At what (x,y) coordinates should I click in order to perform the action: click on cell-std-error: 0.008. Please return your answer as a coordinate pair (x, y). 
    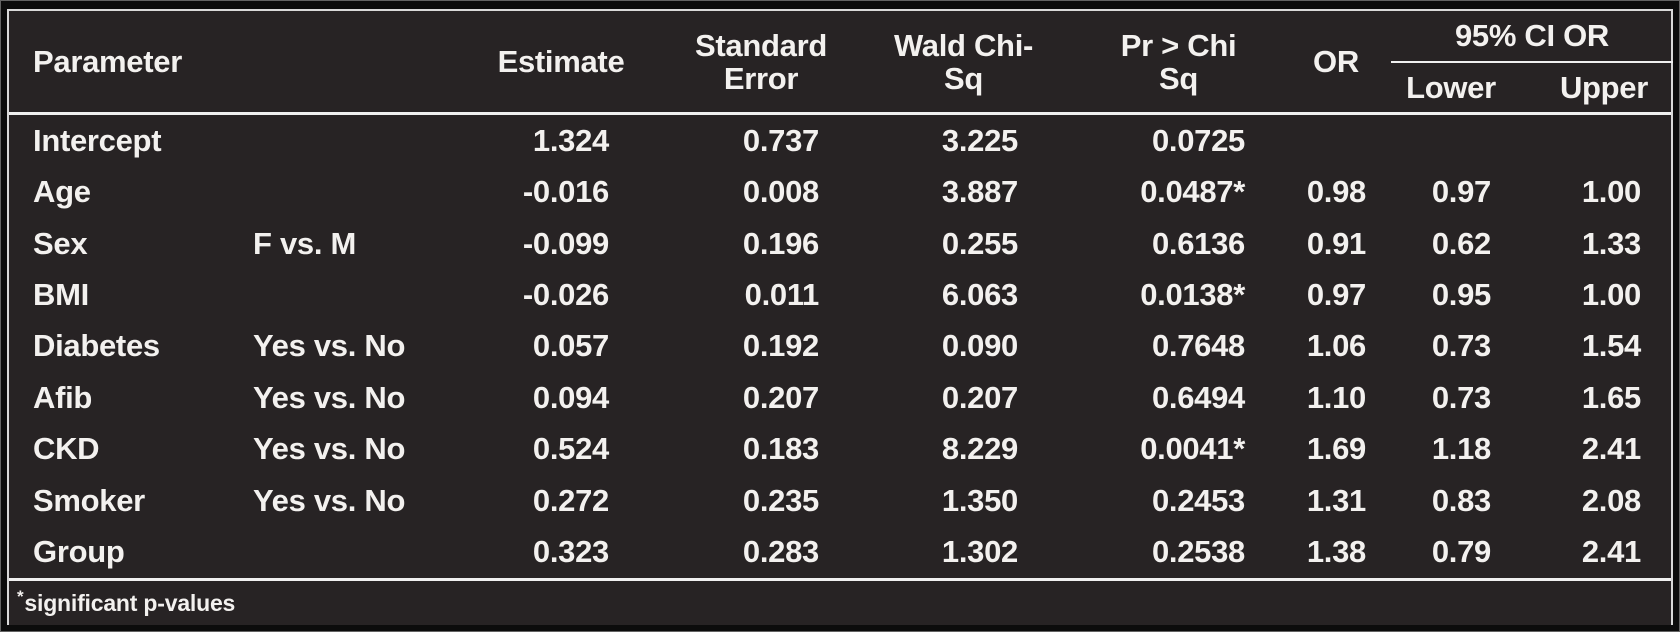
    Looking at the image, I should click on (780, 192).